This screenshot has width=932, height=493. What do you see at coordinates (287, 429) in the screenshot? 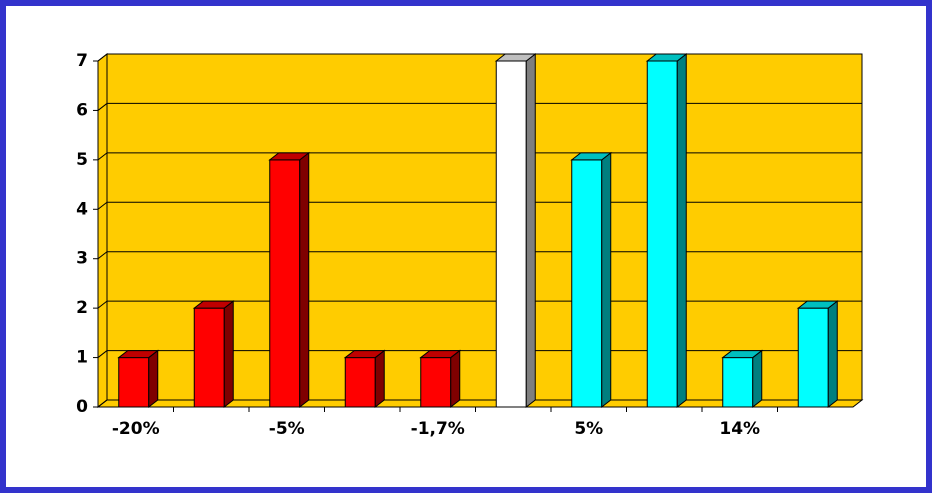
I see `x-tick-label: -5%` at bounding box center [287, 429].